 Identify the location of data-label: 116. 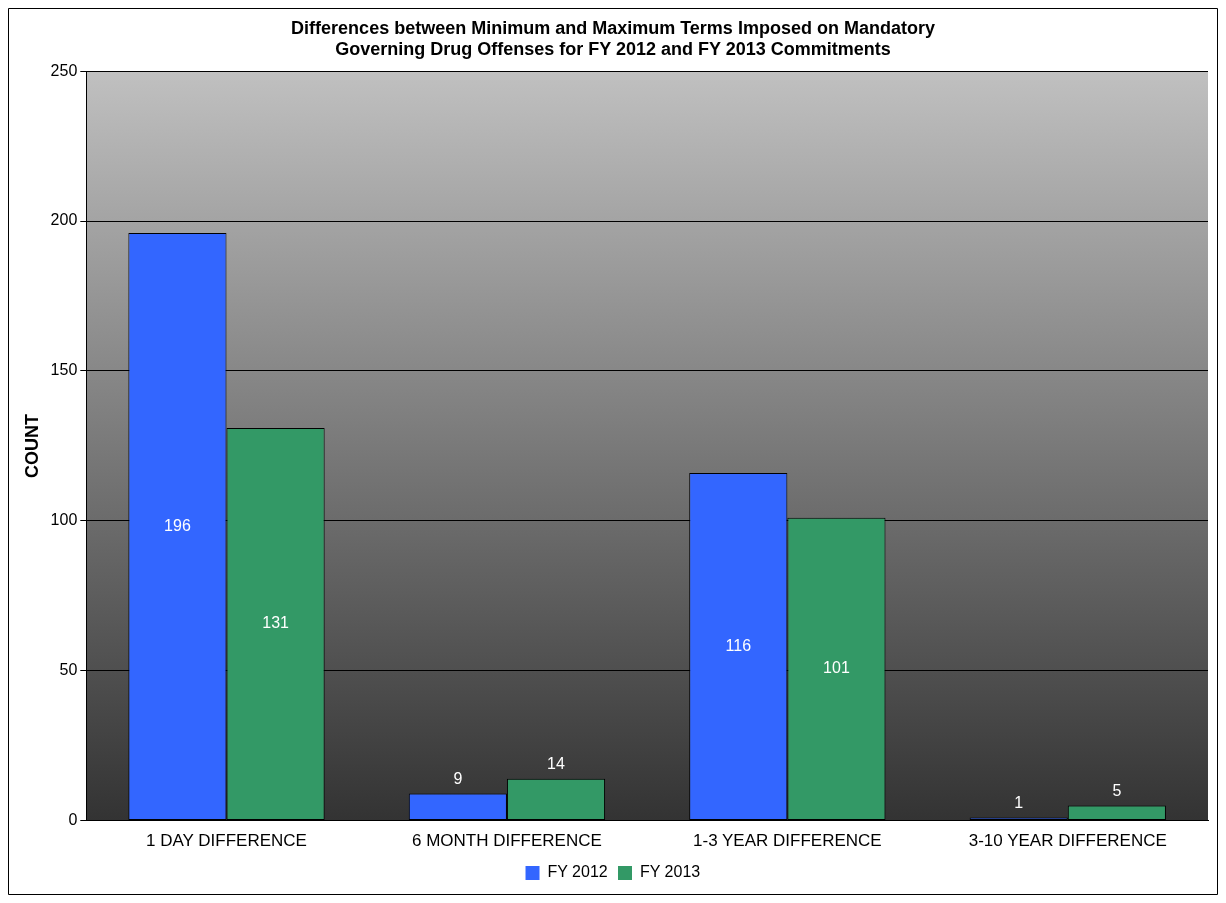
(738, 645).